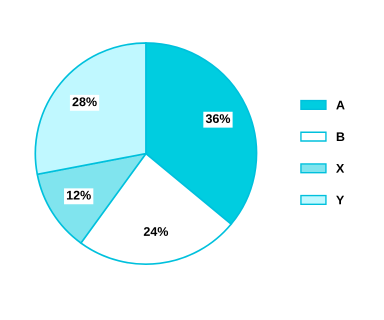  I want to click on data-label: 24%, so click(156, 231).